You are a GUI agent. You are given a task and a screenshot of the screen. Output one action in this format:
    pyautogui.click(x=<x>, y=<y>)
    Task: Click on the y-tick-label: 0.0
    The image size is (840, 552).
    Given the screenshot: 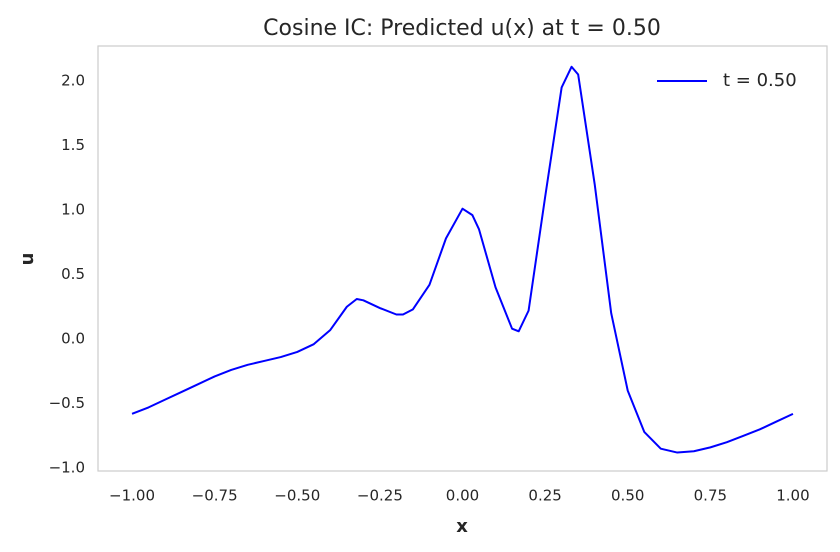 What is the action you would take?
    pyautogui.click(x=73, y=339)
    